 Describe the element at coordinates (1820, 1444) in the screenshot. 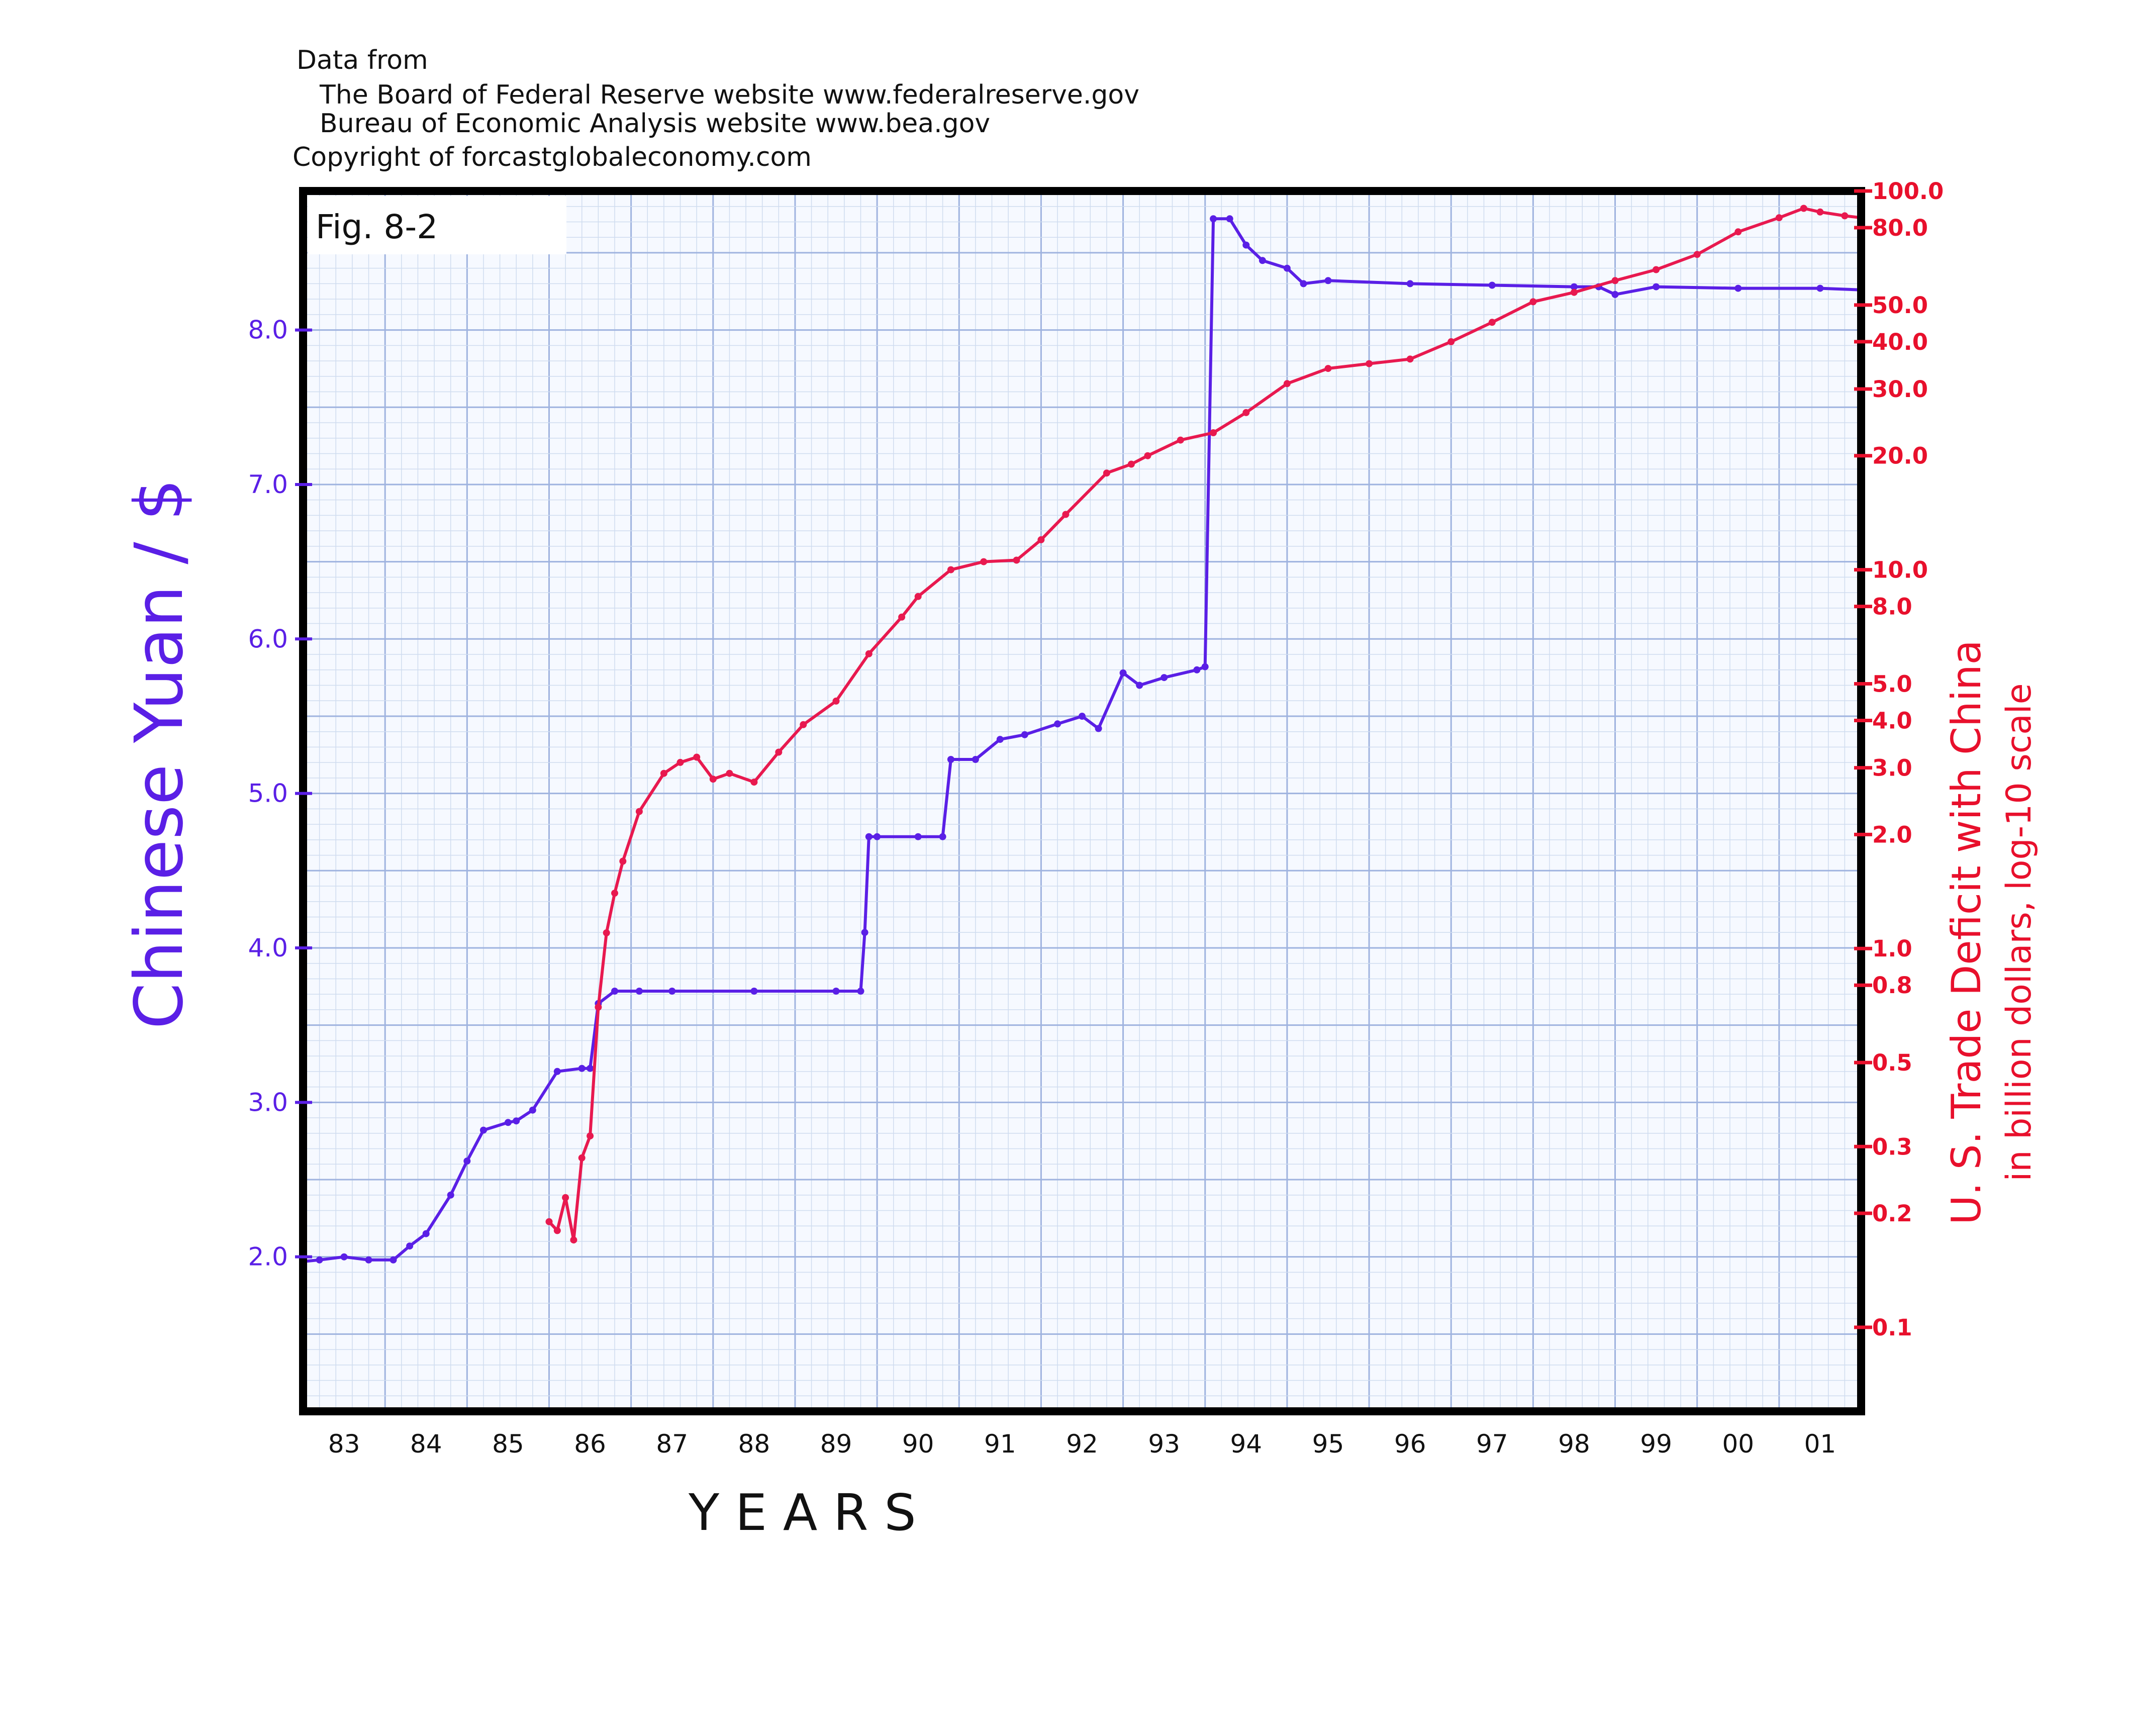

I see `x-tick-label: 01` at that location.